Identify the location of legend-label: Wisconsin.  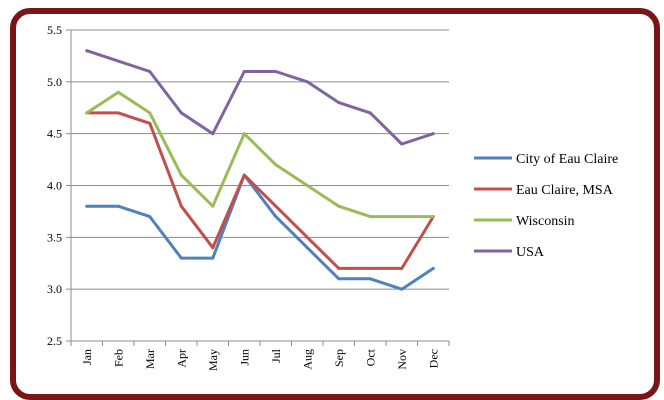
(545, 221).